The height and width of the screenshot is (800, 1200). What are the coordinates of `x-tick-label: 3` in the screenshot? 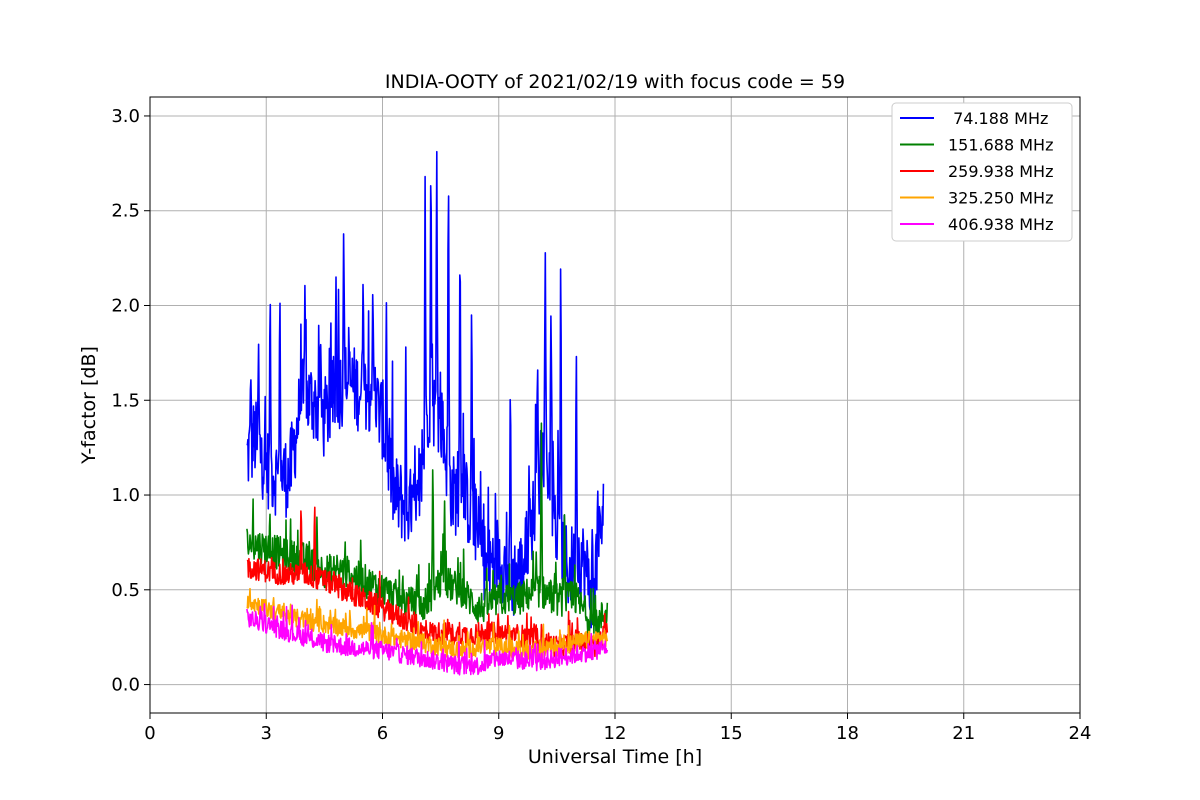 It's located at (266, 733).